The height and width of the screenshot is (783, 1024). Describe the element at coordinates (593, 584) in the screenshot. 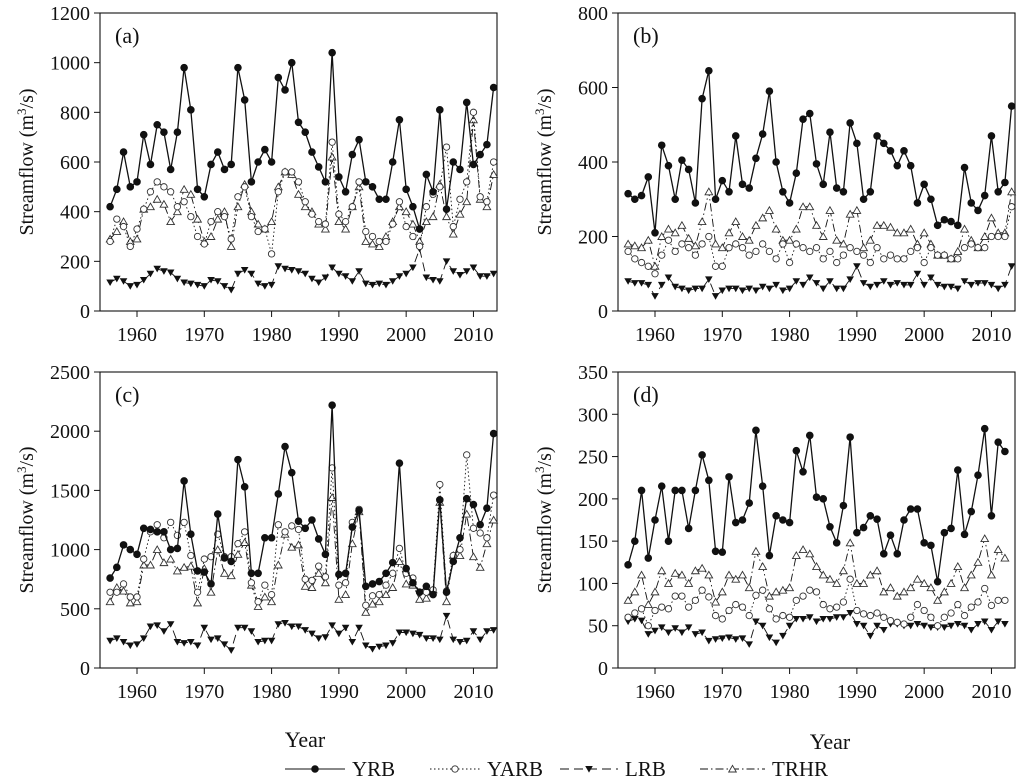

I see `y-tick-label: 100` at that location.